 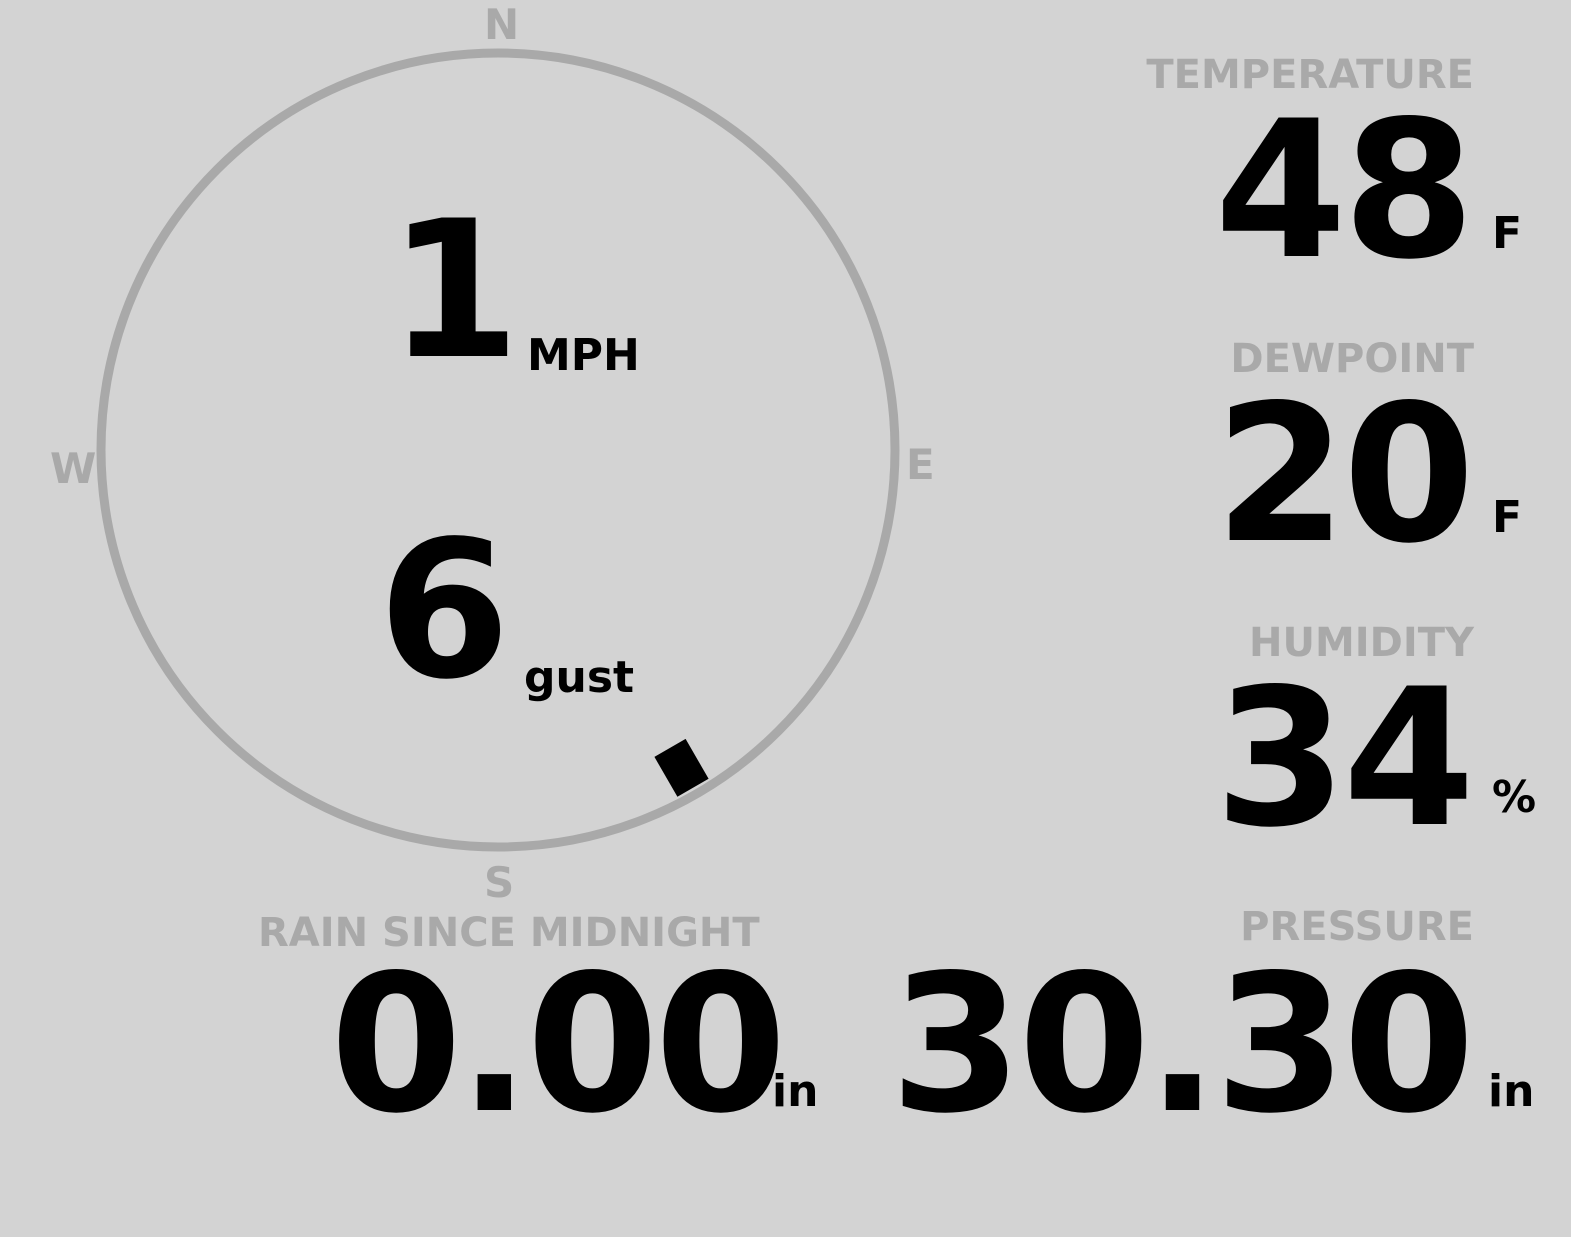 What do you see at coordinates (499, 882) in the screenshot?
I see `compass-s: S` at bounding box center [499, 882].